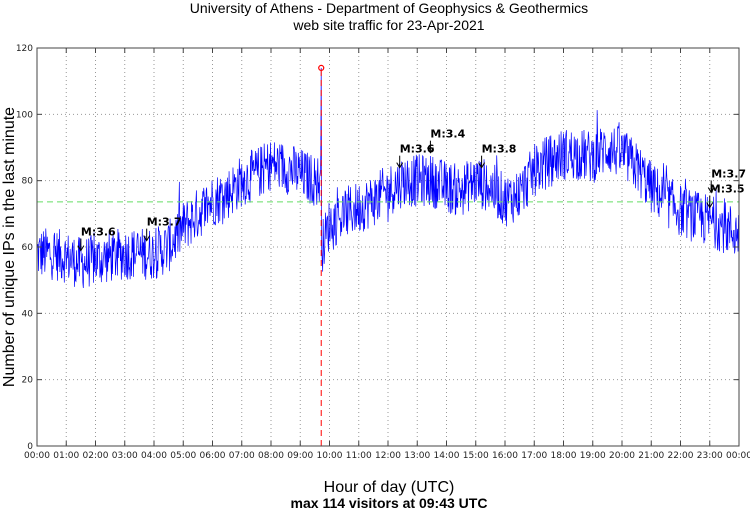 The height and width of the screenshot is (511, 750). Describe the element at coordinates (534, 456) in the screenshot. I see `x-tick-label: 17:00` at that location.